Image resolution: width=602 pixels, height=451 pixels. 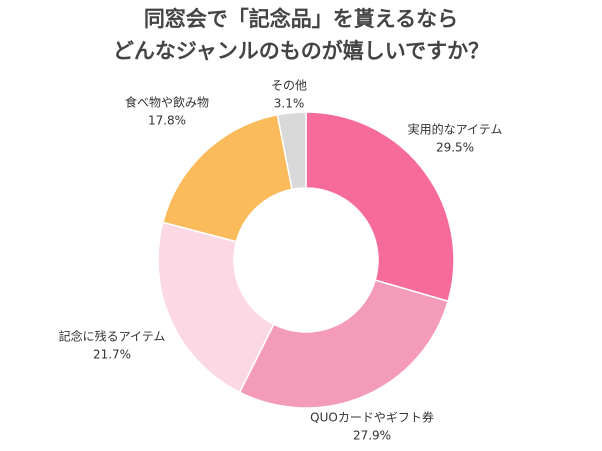 What do you see at coordinates (372, 417) in the screenshot?
I see `slice-label: QUOカードやギフト券` at bounding box center [372, 417].